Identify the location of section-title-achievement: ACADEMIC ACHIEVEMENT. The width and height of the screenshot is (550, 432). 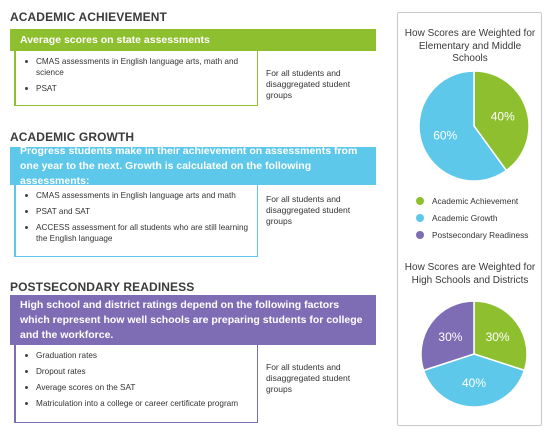
(88, 17).